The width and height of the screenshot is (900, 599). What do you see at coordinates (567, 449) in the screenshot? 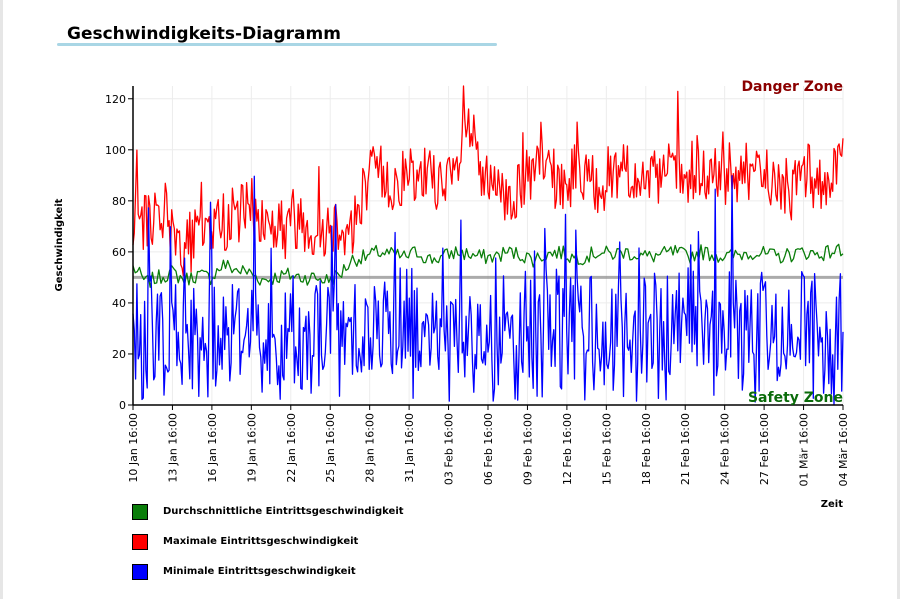
I see `x-tick-label: 12 Feb 16:00` at bounding box center [567, 449].